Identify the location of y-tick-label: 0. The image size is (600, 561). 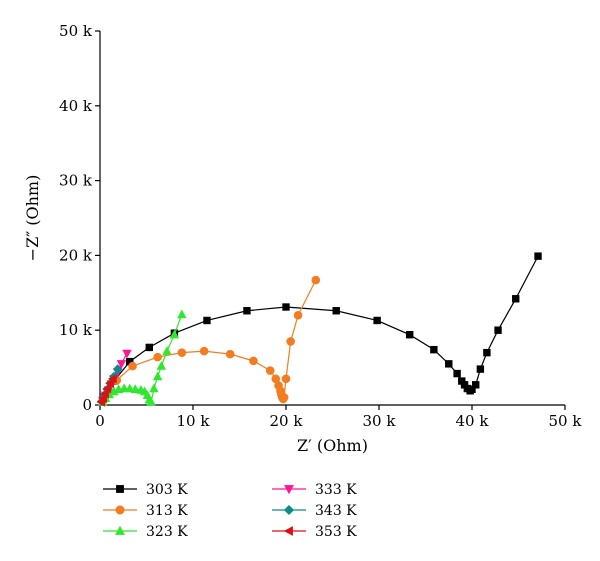
(87, 405).